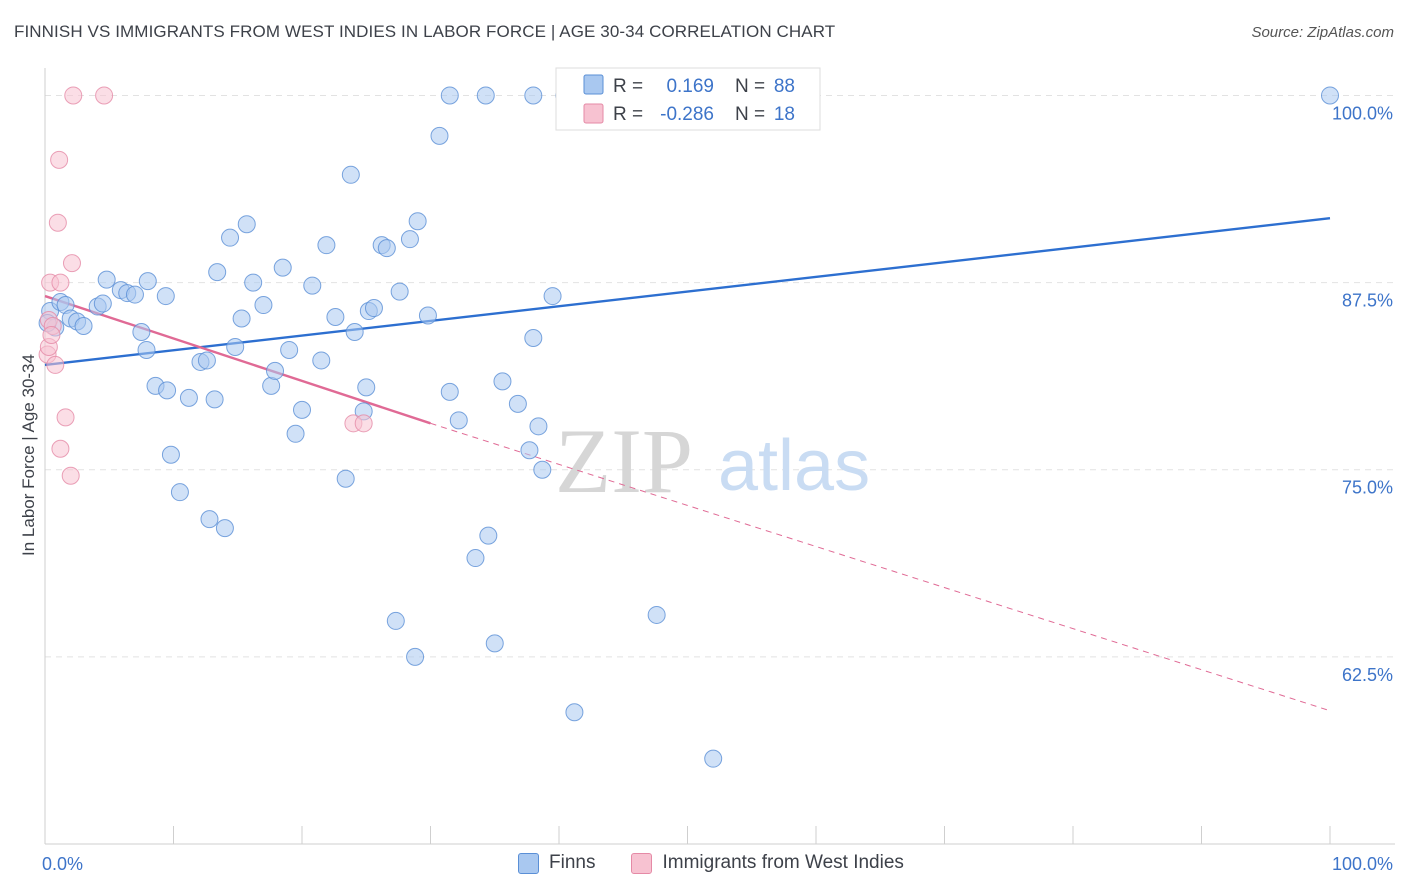  I want to click on legend-marker-finns, so click(528, 863).